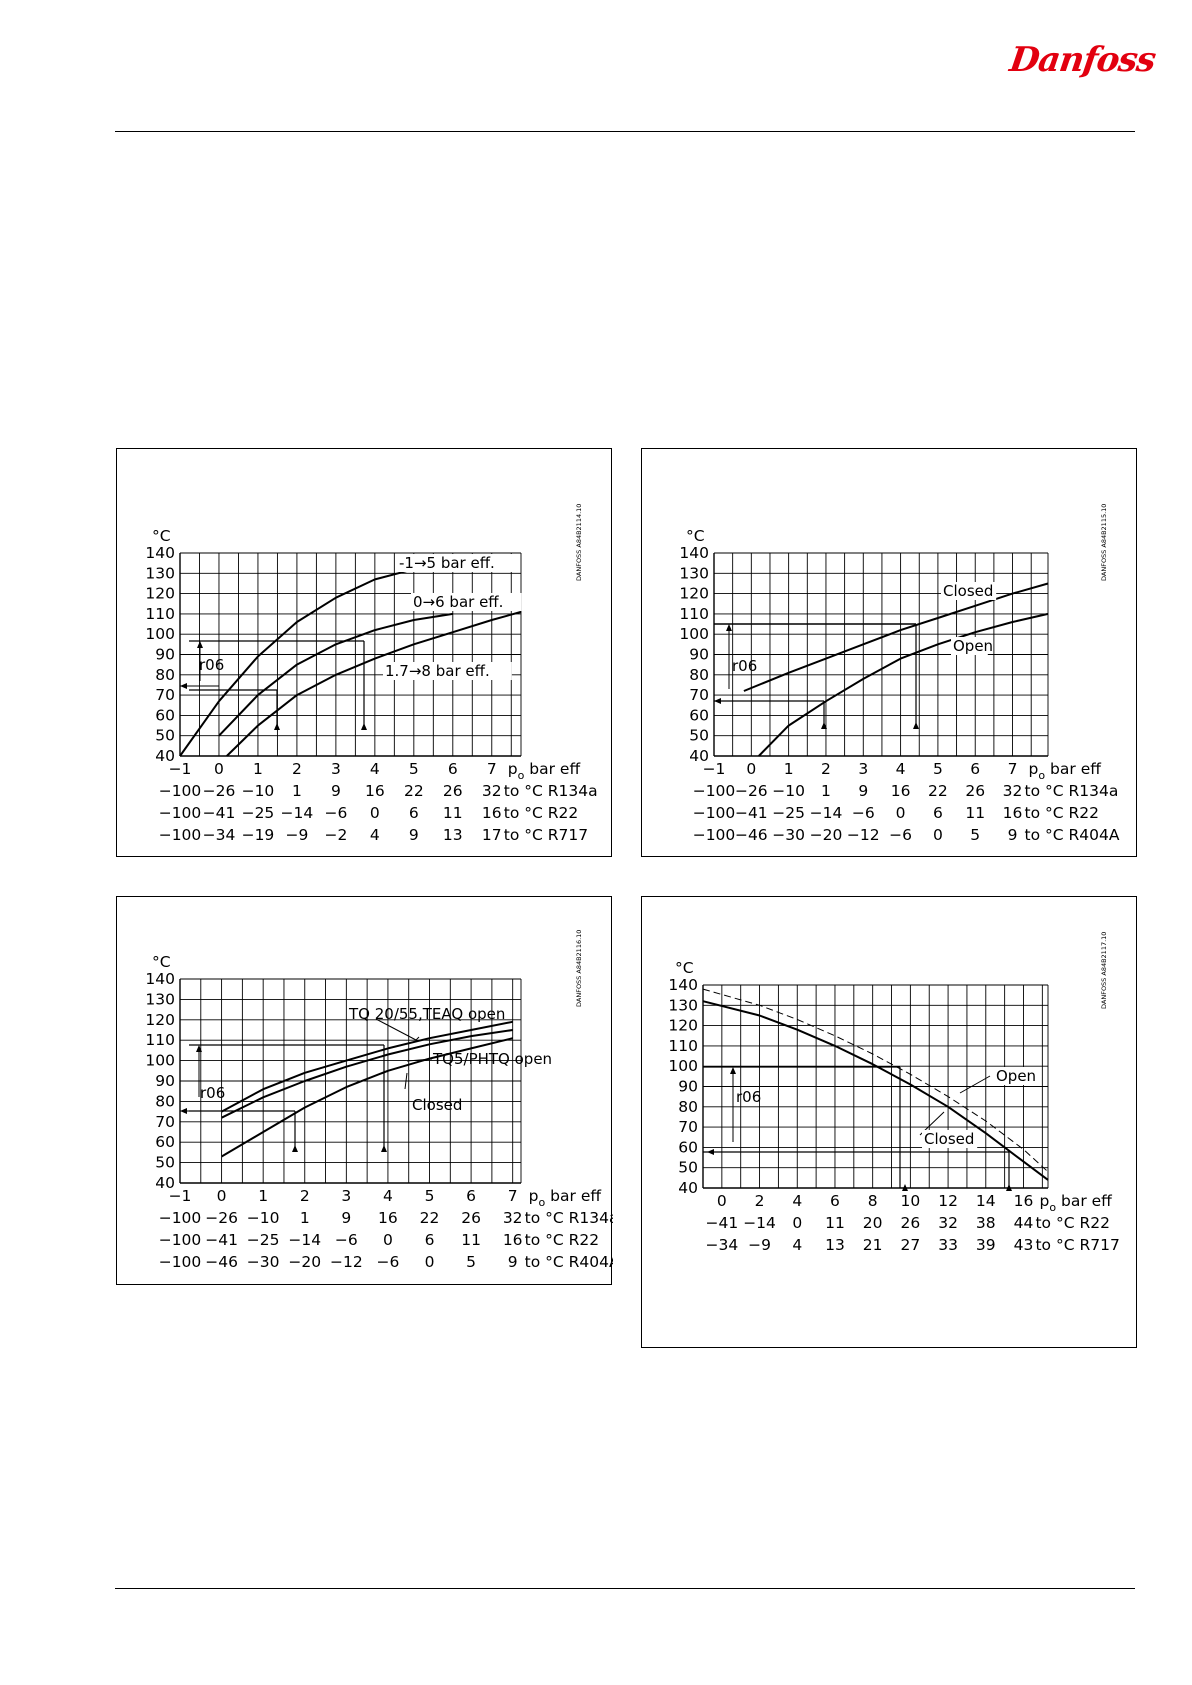 This screenshot has height=1685, width=1192. What do you see at coordinates (699, 736) in the screenshot?
I see `chart-2-y-tick-label: 50` at bounding box center [699, 736].